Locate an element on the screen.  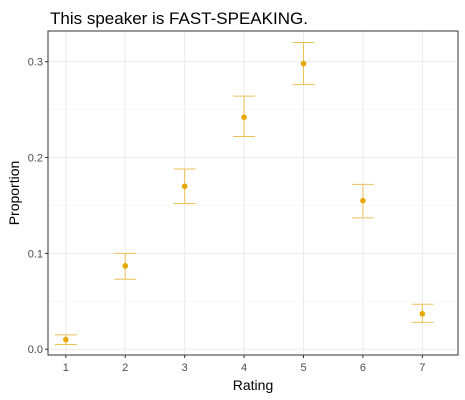
y-axis-ticks: 0.0 0.1 0.2 0.3 is located at coordinates (38, 206).